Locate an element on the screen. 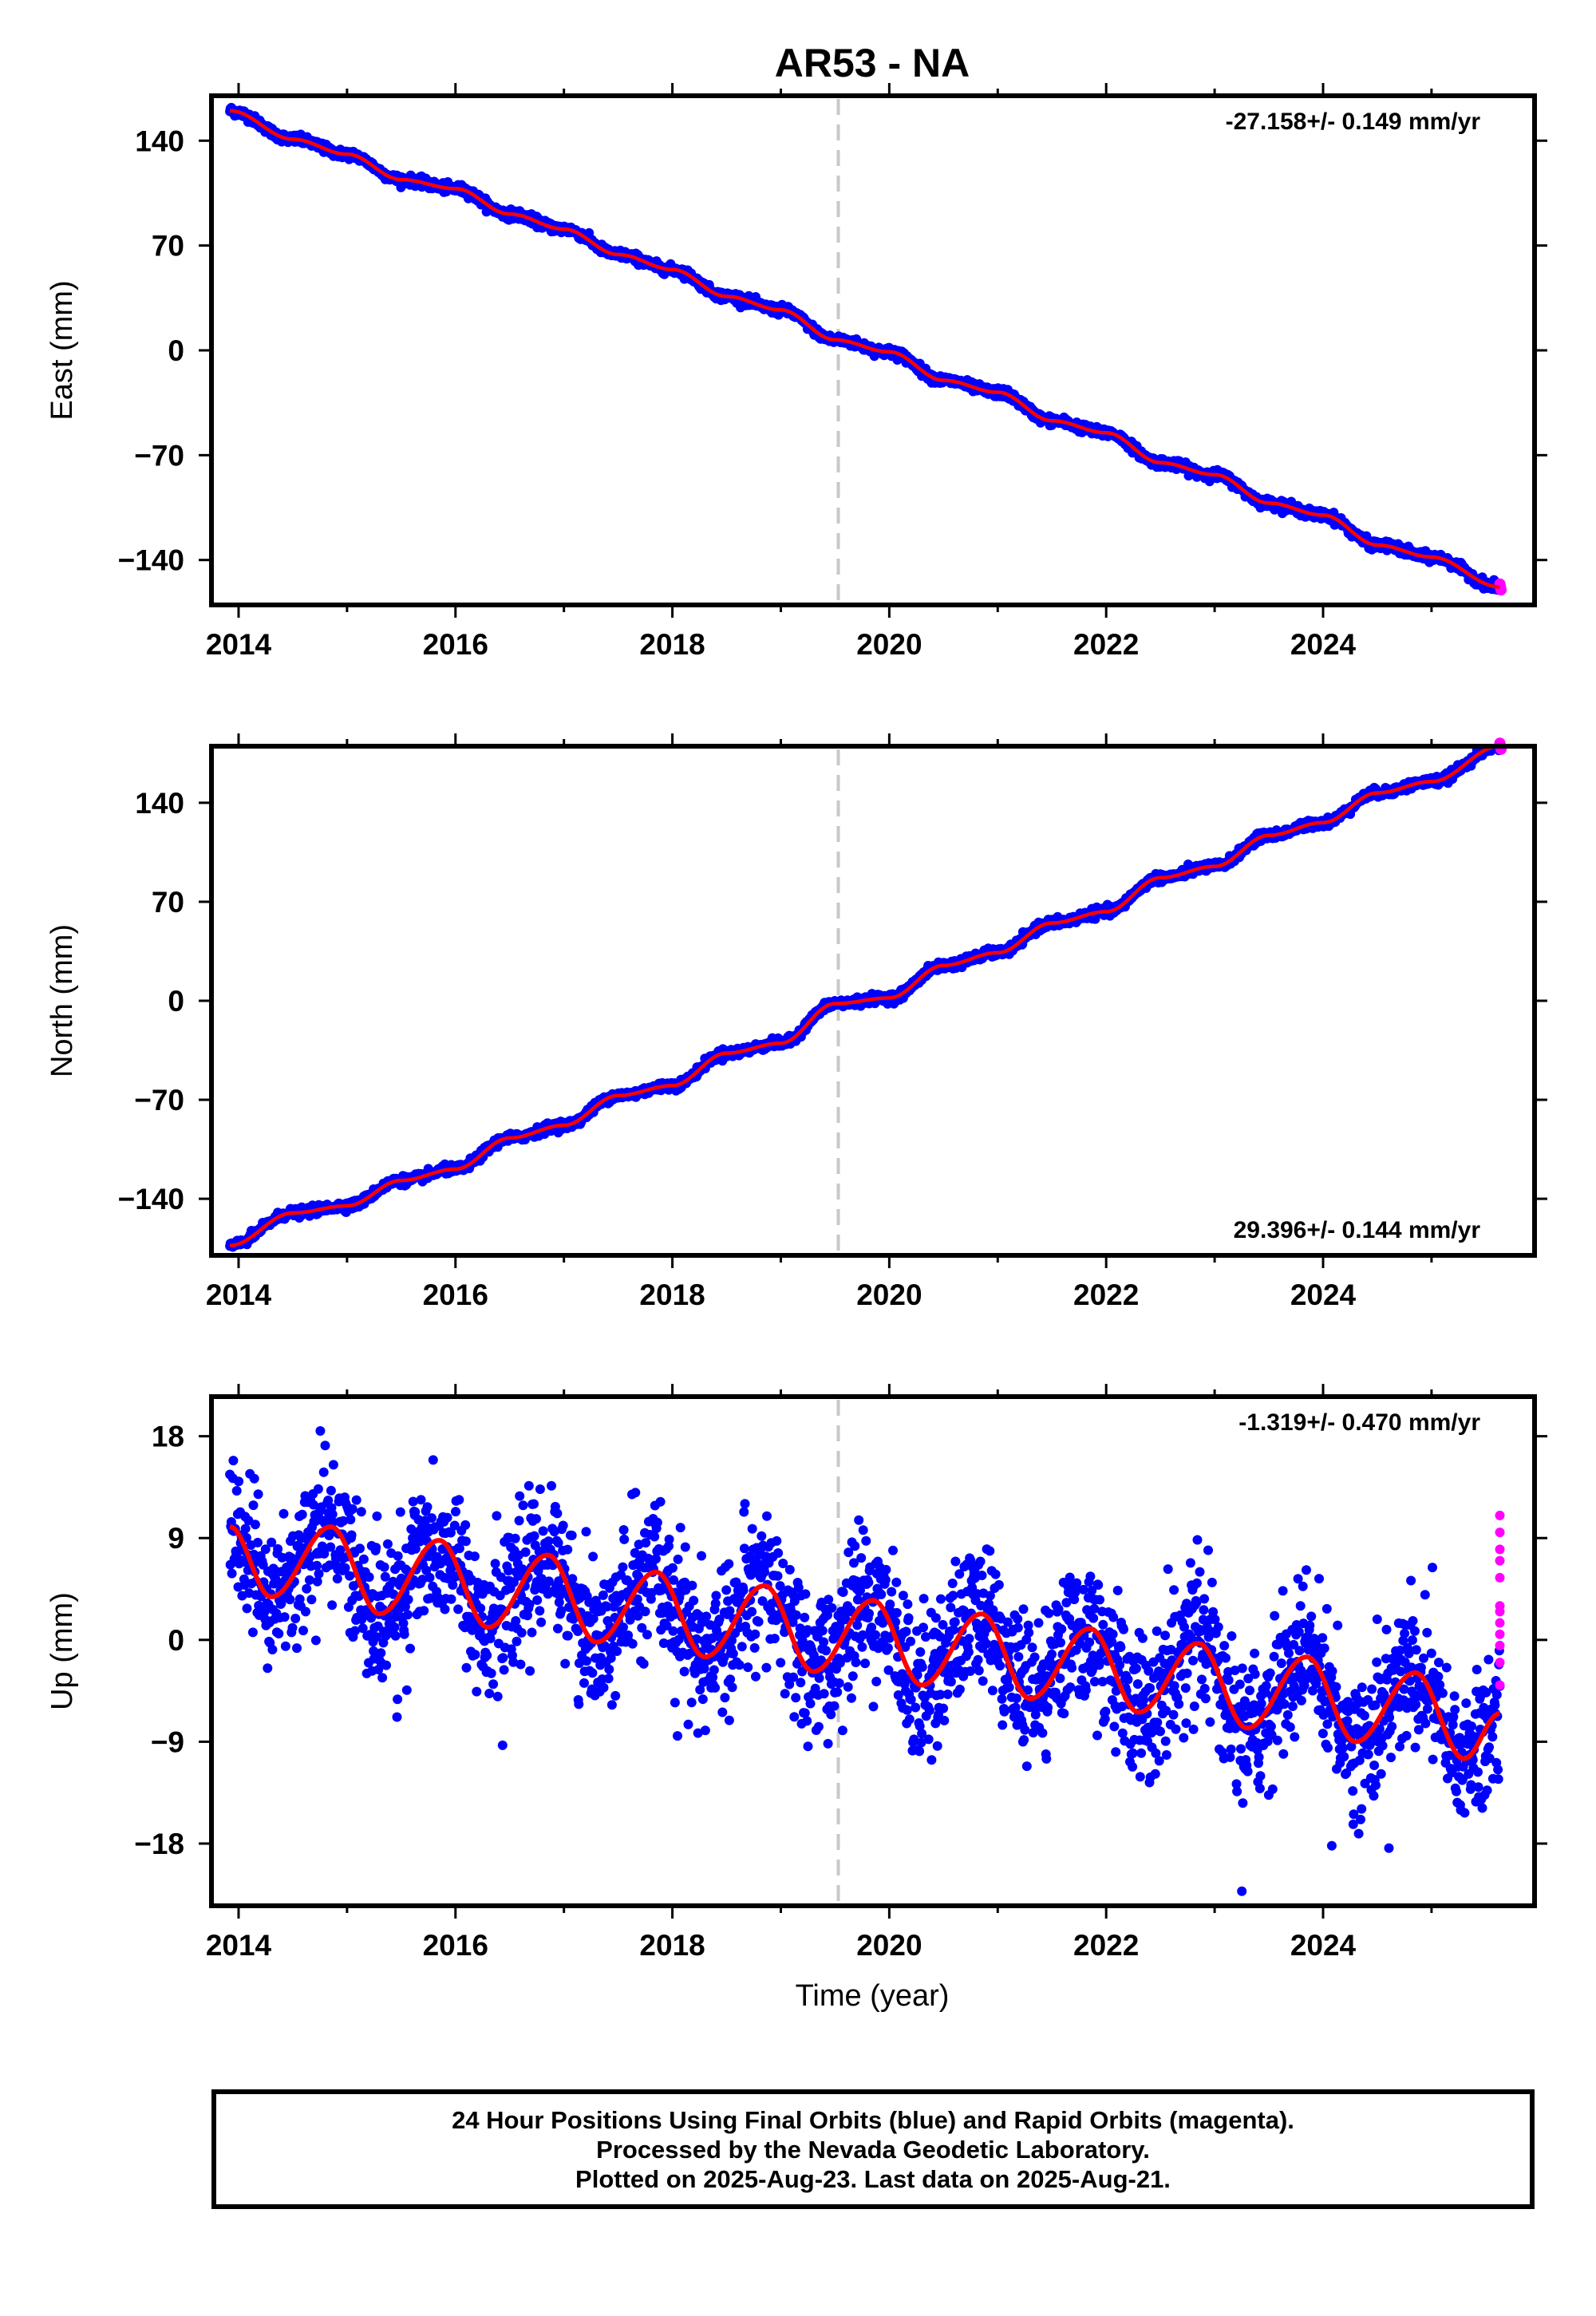  east-rate-annotation: -27.158+/- 0.149 mm/yr is located at coordinates (1353, 122).